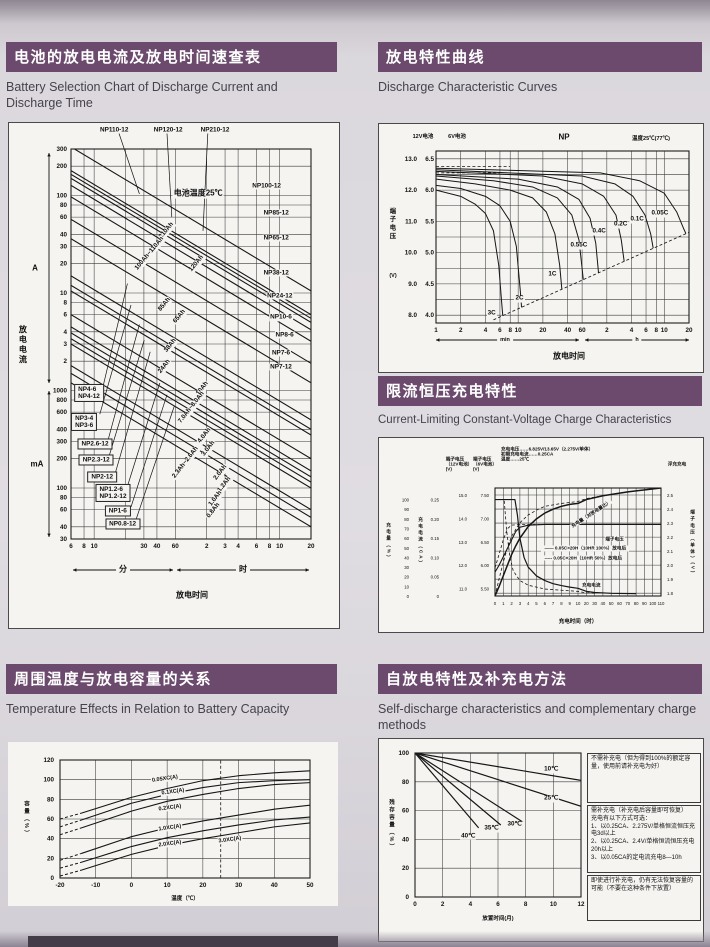  Describe the element at coordinates (505, 340) in the screenshot. I see `x-unit-minutes: min` at that location.